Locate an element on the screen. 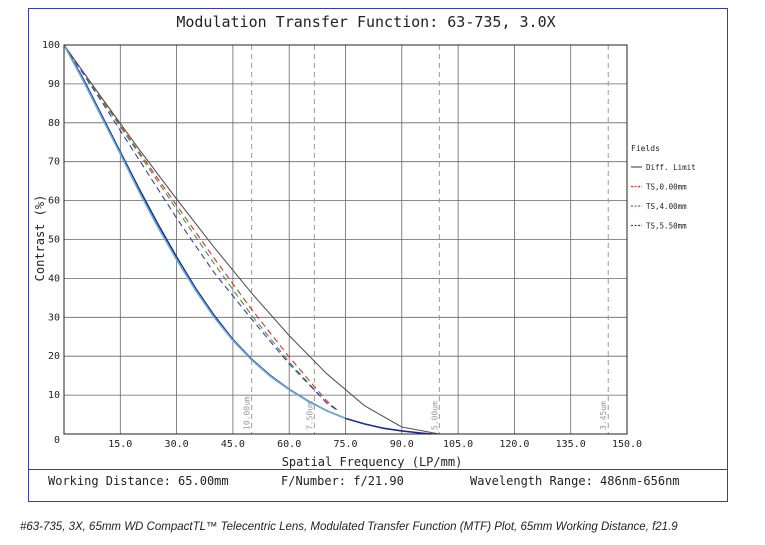 This screenshot has width=765, height=545. wavelength-marker-label: 5.00um is located at coordinates (434, 415).